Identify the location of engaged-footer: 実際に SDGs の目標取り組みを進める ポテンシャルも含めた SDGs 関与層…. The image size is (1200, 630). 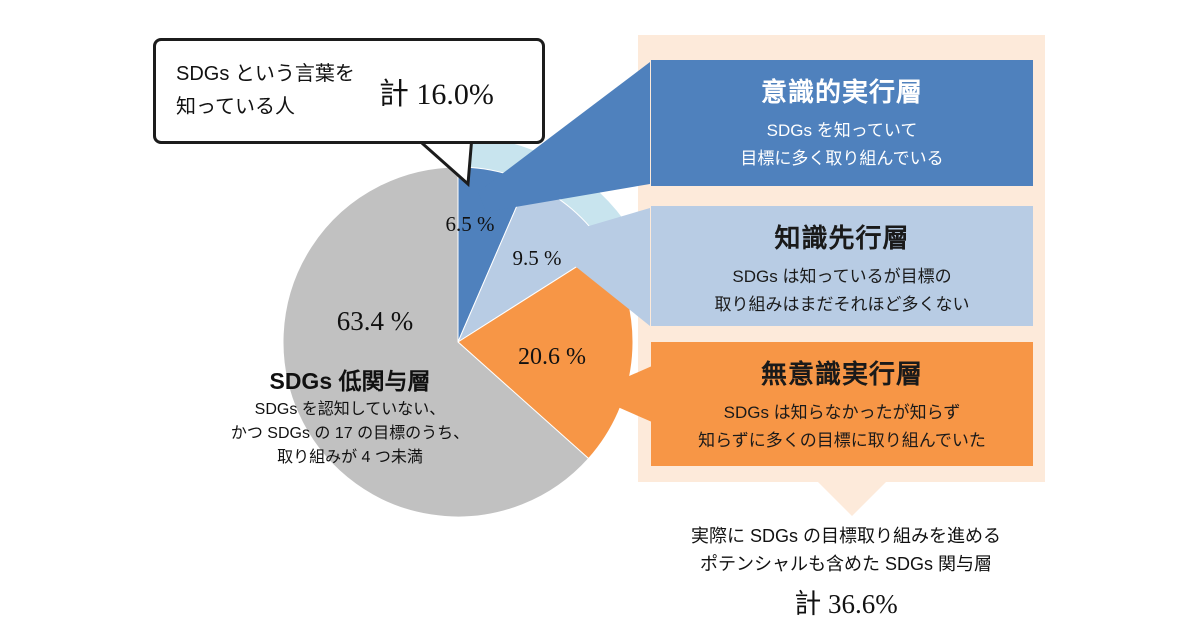
(846, 571).